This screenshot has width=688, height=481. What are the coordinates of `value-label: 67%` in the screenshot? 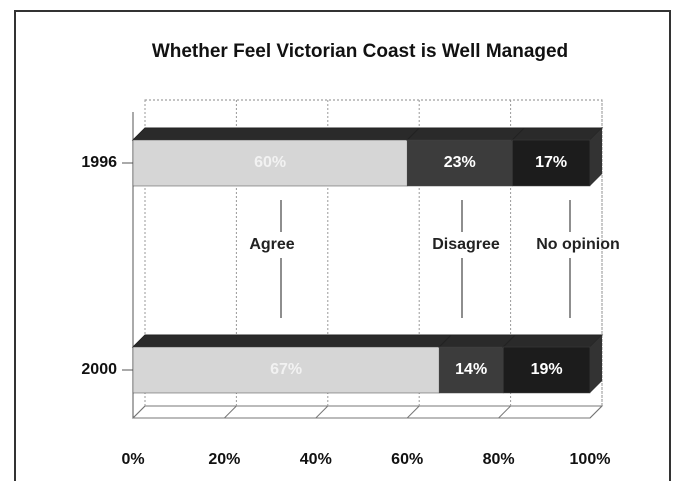 It's located at (286, 369).